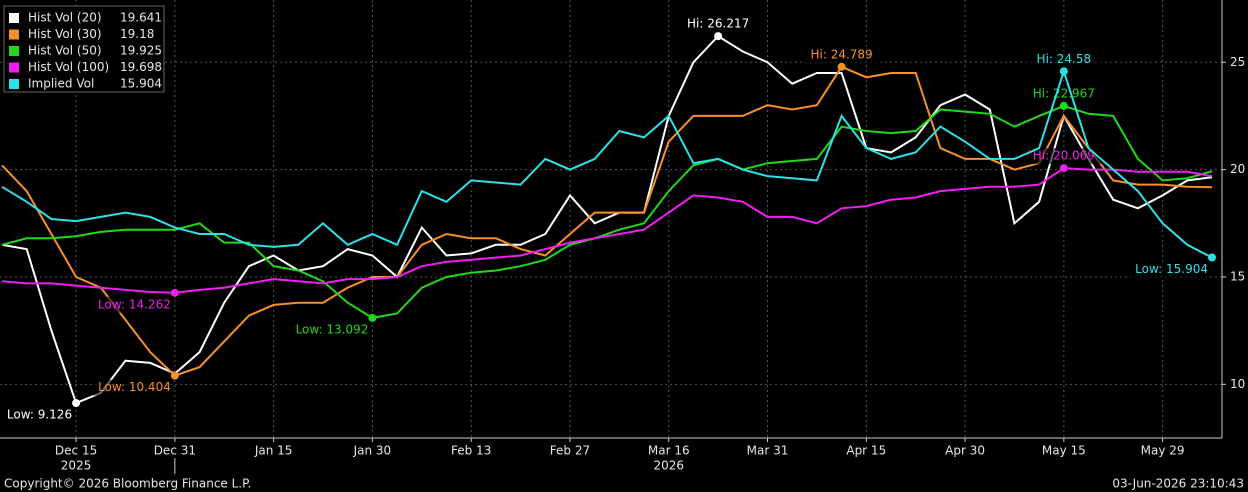  What do you see at coordinates (965, 451) in the screenshot?
I see `x-tick-label: Apr 30` at bounding box center [965, 451].